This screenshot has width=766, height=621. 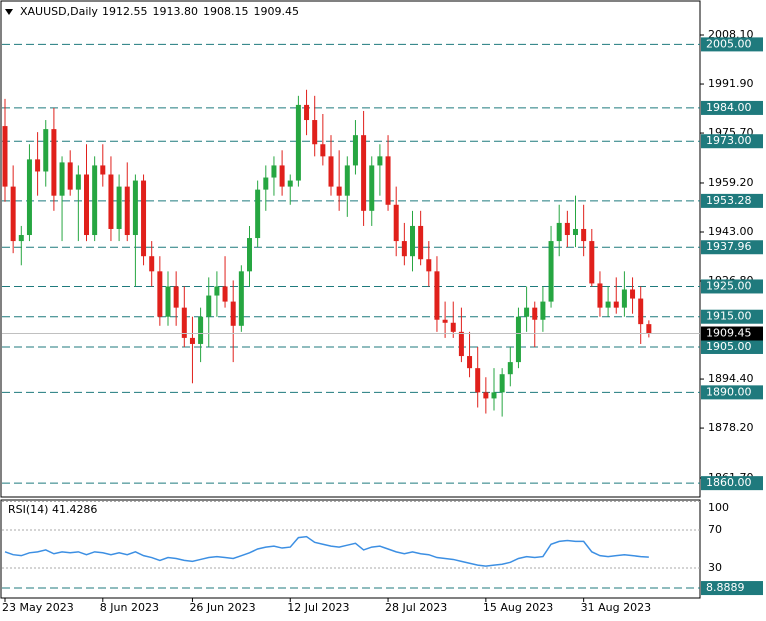 What do you see at coordinates (318, 607) in the screenshot?
I see `x-tick-label: 12 Jul 2023` at bounding box center [318, 607].